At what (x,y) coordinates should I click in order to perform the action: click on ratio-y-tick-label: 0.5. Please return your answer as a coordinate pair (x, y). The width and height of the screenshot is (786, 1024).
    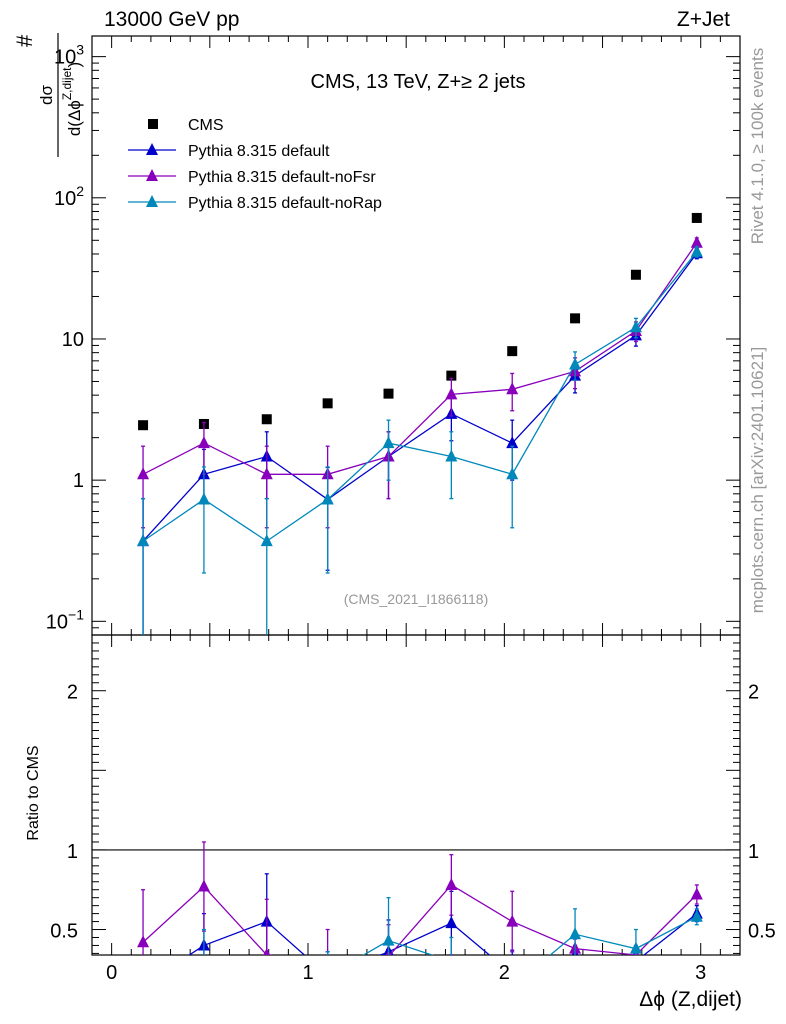
    Looking at the image, I should click on (64, 932).